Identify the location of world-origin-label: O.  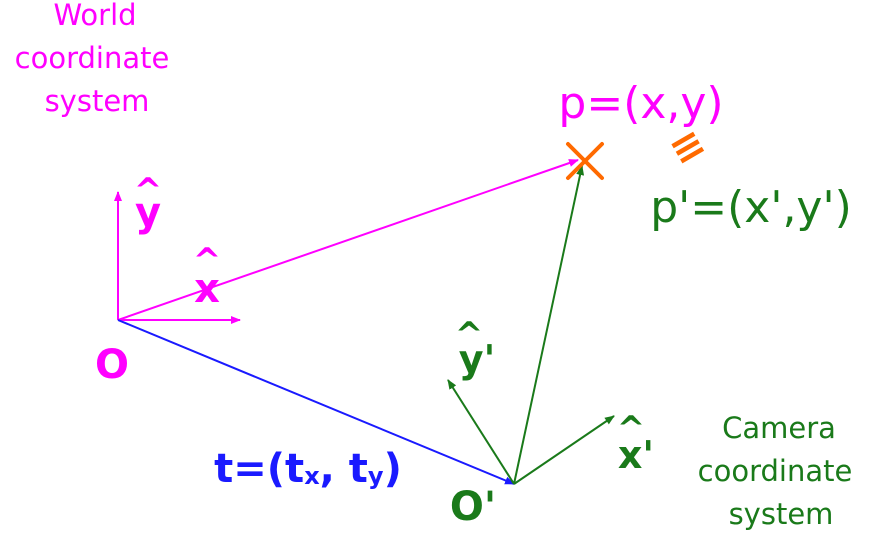
(112, 365).